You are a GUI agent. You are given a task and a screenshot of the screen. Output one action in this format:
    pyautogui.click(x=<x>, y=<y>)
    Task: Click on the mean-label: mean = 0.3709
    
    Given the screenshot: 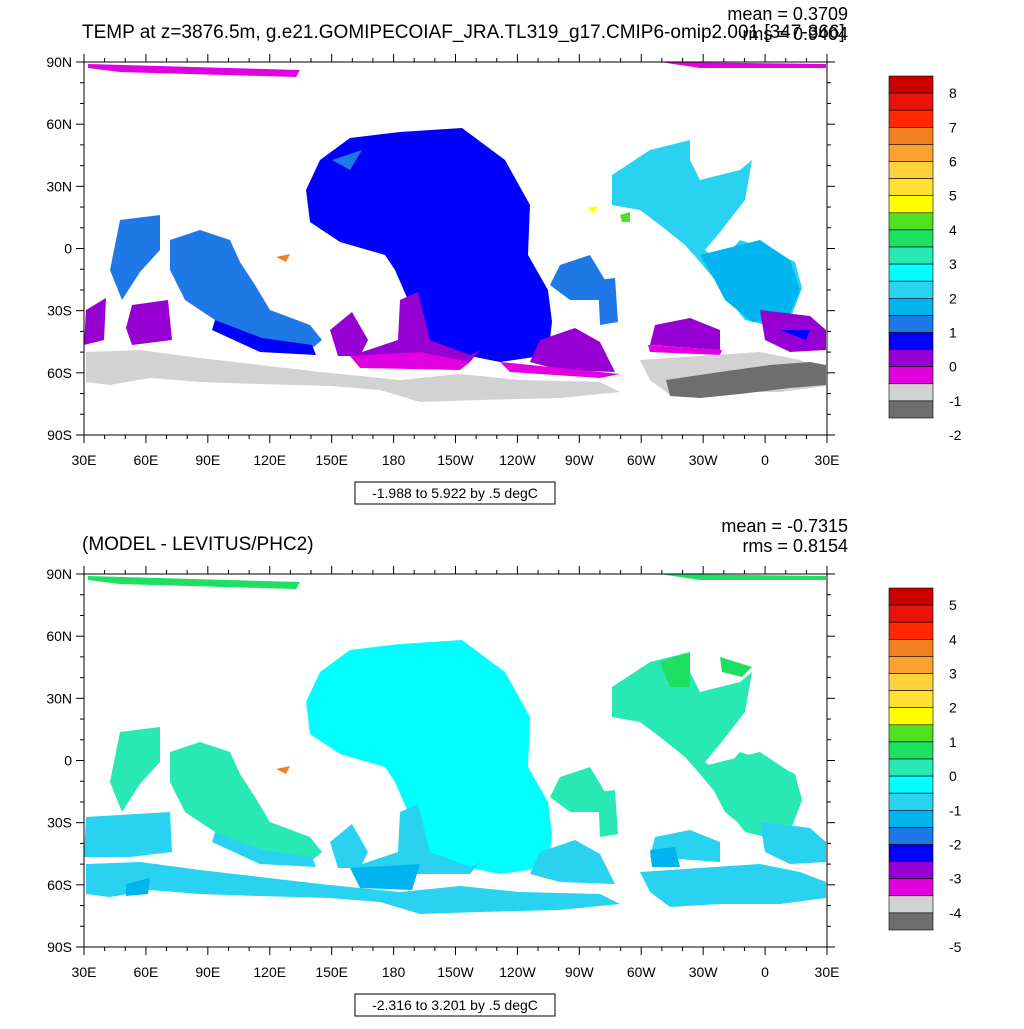 What is the action you would take?
    pyautogui.click(x=787, y=14)
    